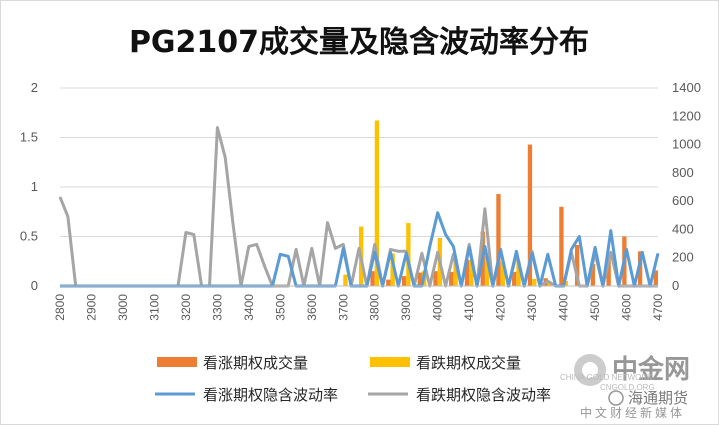 This screenshot has width=719, height=425. I want to click on right-tick-label: 800, so click(683, 172).